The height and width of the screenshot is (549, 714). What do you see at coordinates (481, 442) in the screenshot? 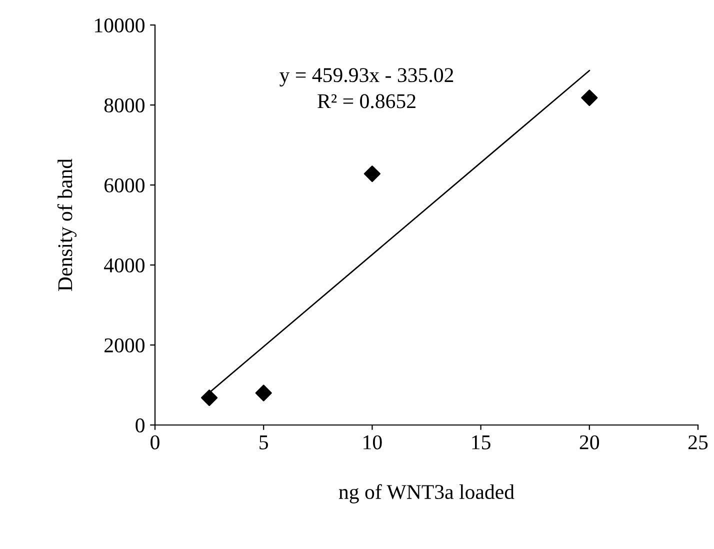
I see `x-tick-label: 15` at bounding box center [481, 442].